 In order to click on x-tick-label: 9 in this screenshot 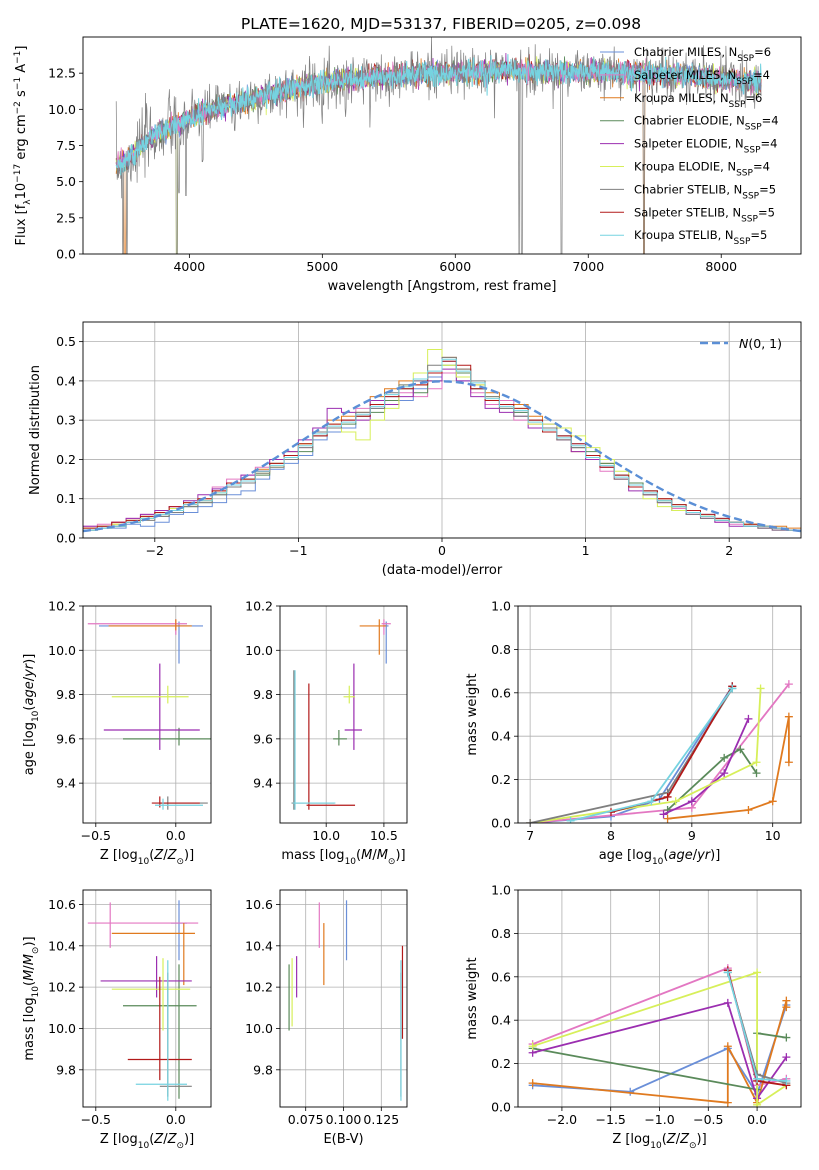, I will do `click(692, 835)`.